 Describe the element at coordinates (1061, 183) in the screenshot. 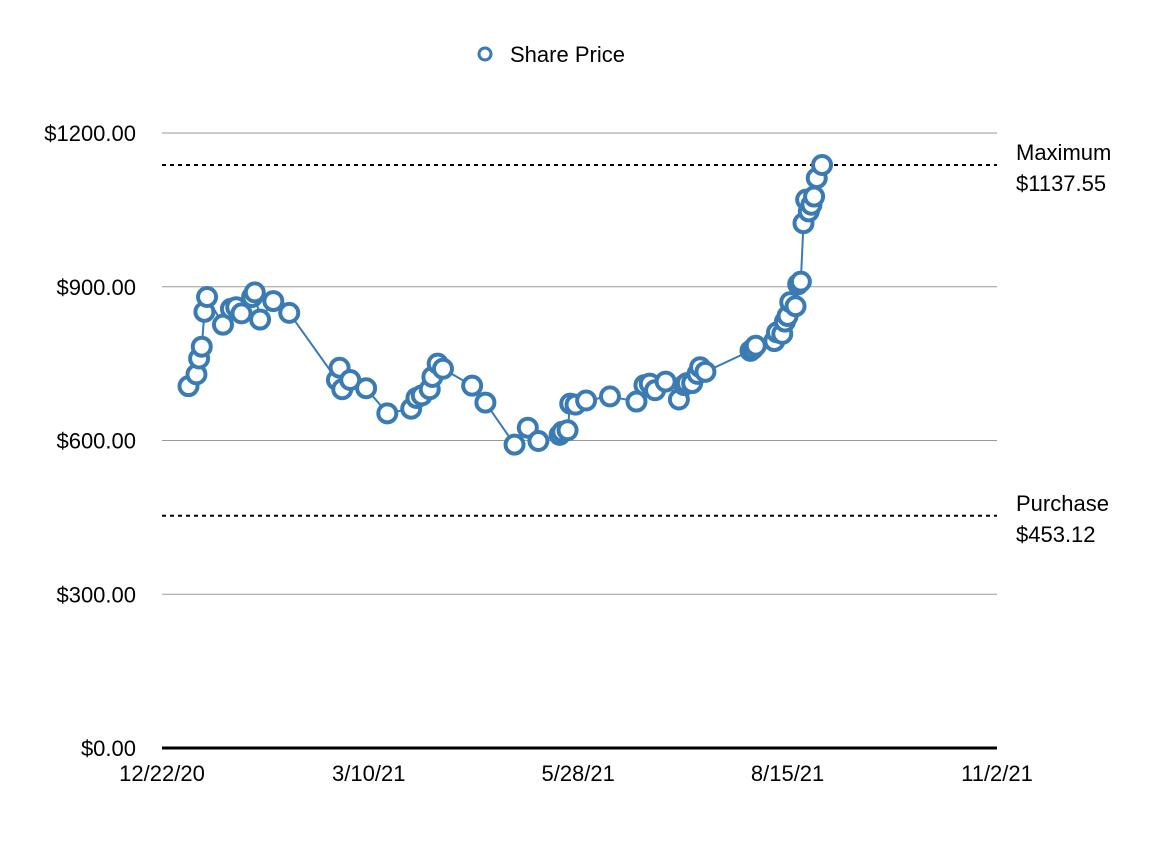

I see `reference-value-maximum: $1137.55` at that location.